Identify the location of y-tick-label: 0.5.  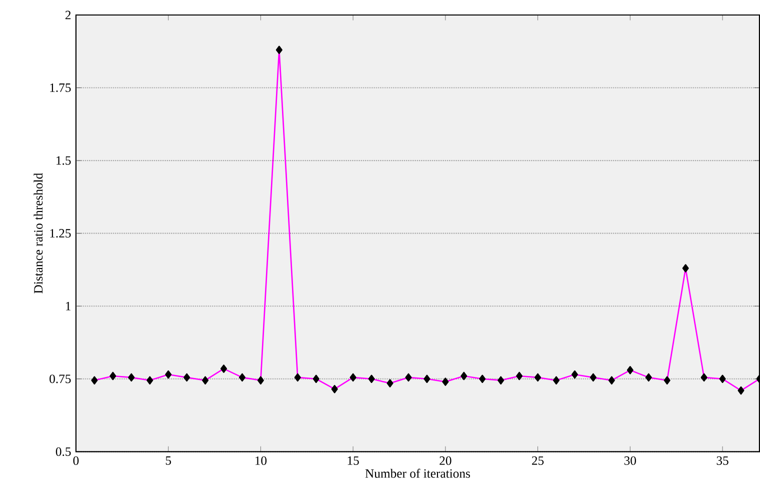
(63, 452).